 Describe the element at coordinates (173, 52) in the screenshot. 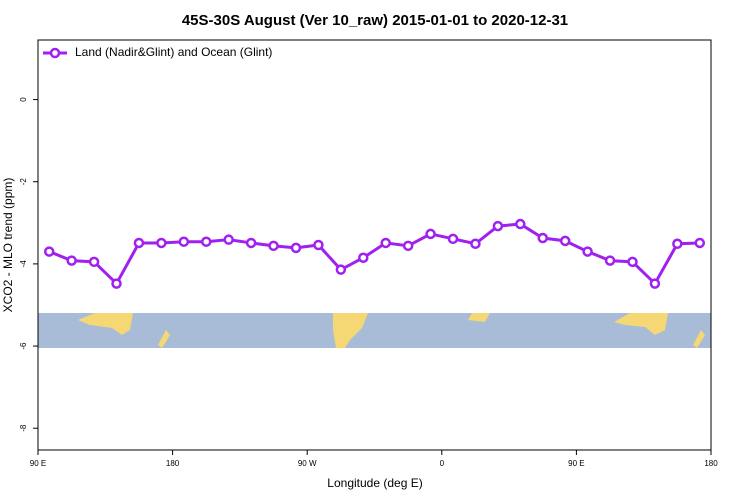

I see `legend-label: Land (Nadir&Glint) and Ocean (Glint)` at that location.